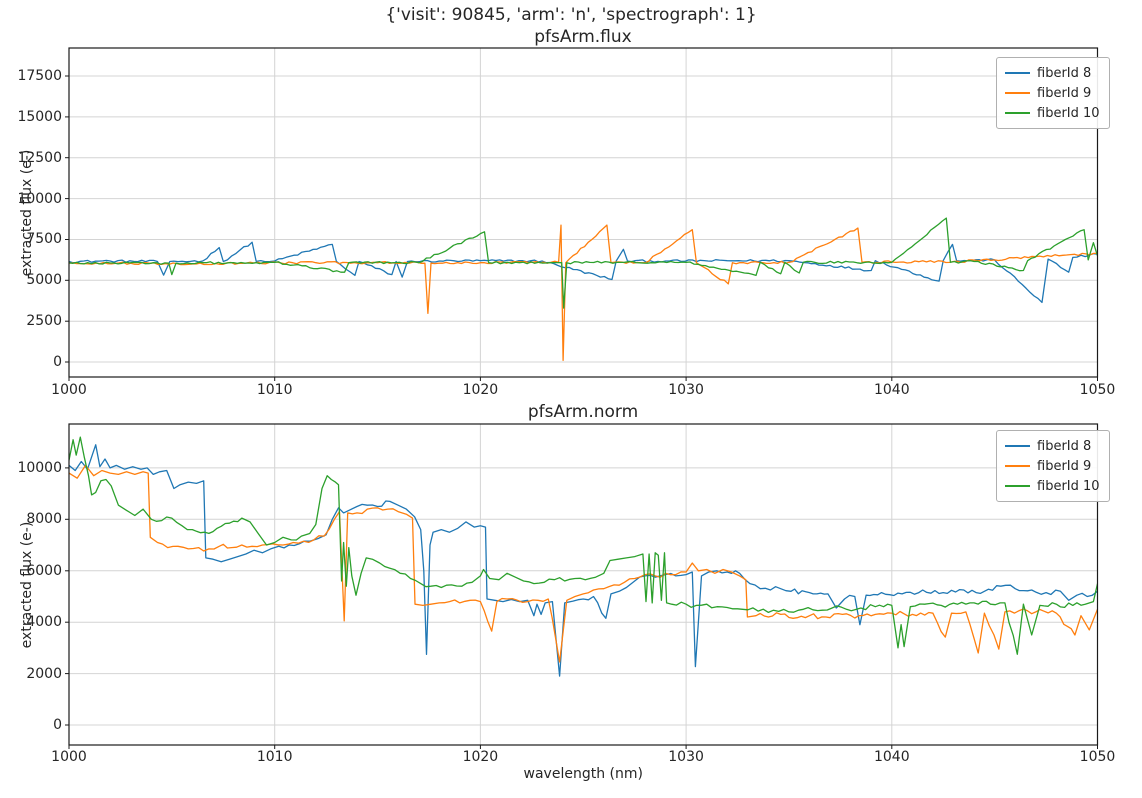 The width and height of the screenshot is (1142, 798). What do you see at coordinates (39, 76) in the screenshot?
I see `y-tick-label: 17500` at bounding box center [39, 76].